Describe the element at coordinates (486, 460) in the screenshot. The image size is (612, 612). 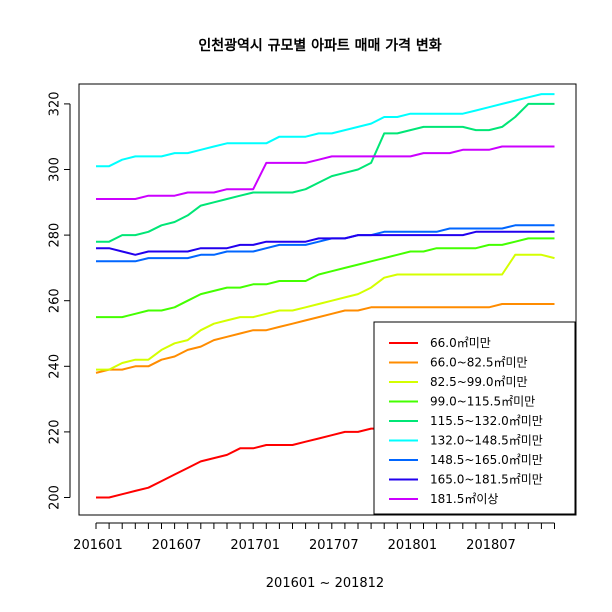
I see `legend-label: 148.5~165.0㎡미만` at that location.